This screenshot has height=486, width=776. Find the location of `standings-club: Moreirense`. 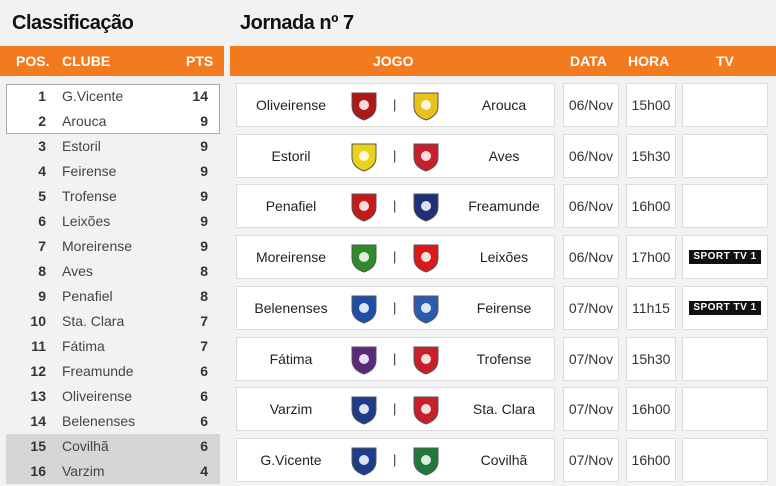

standings-club: Moreirense is located at coordinates (97, 246).